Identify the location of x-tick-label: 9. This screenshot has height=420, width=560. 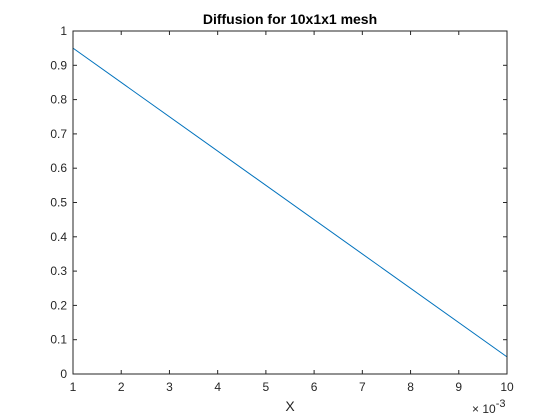
(458, 387).